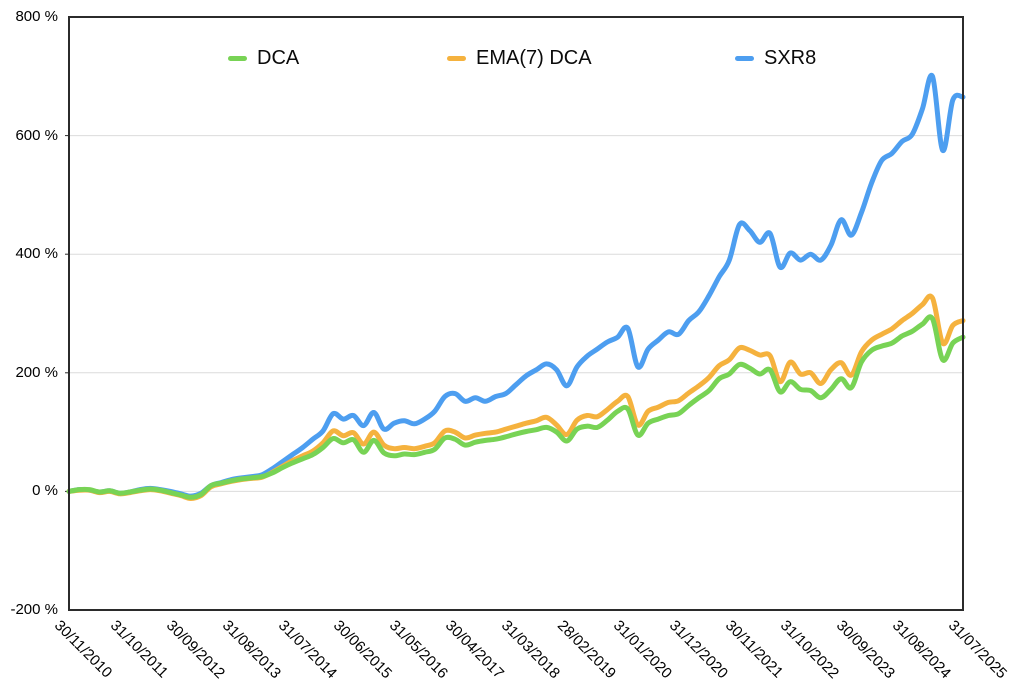 This screenshot has width=1024, height=691. What do you see at coordinates (36, 372) in the screenshot?
I see `y-axis-tick-label: 200 %` at bounding box center [36, 372].